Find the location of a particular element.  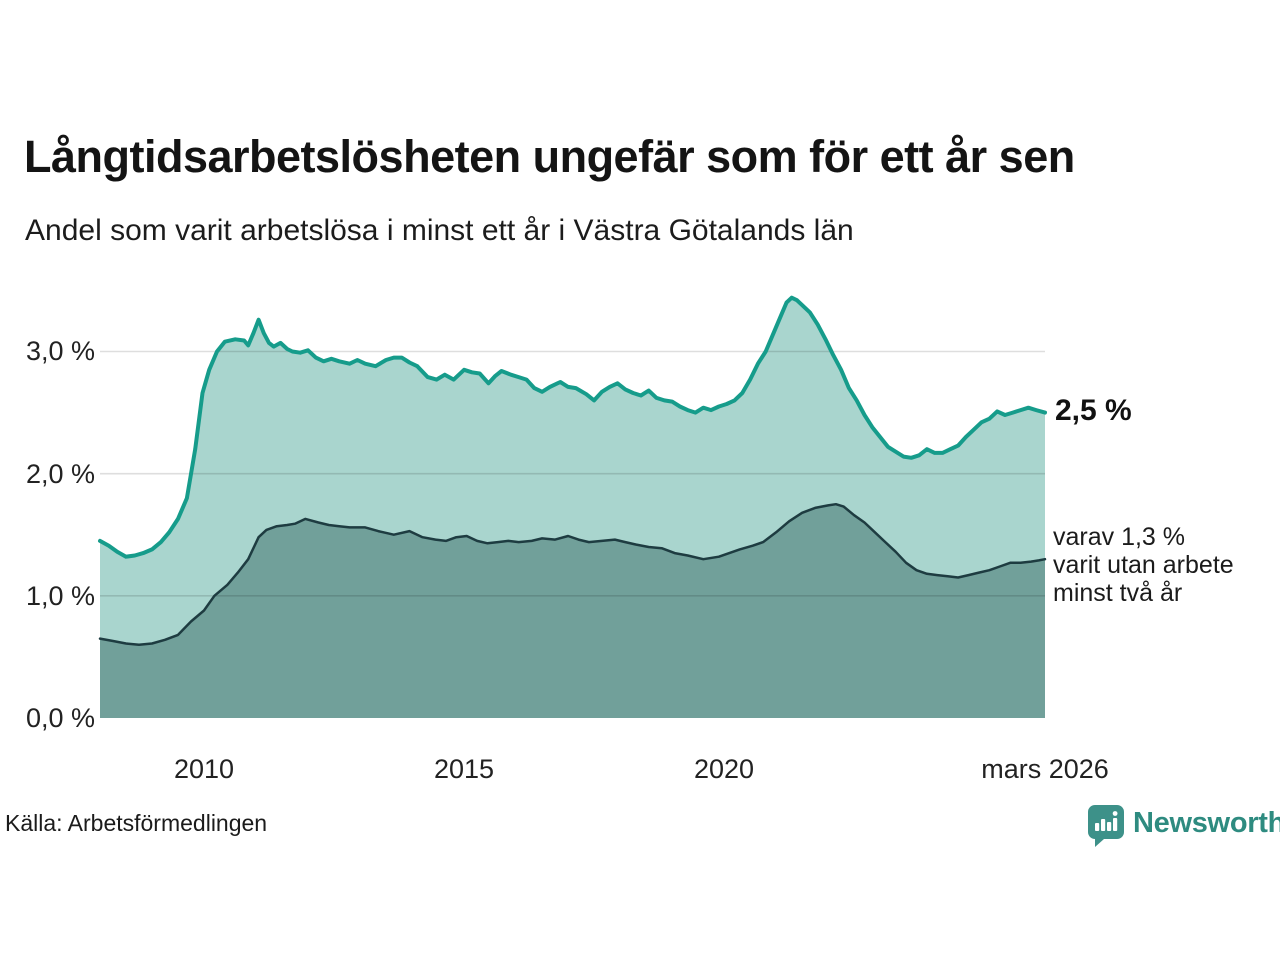

newsworthy-logo-icon is located at coordinates (1106, 826).